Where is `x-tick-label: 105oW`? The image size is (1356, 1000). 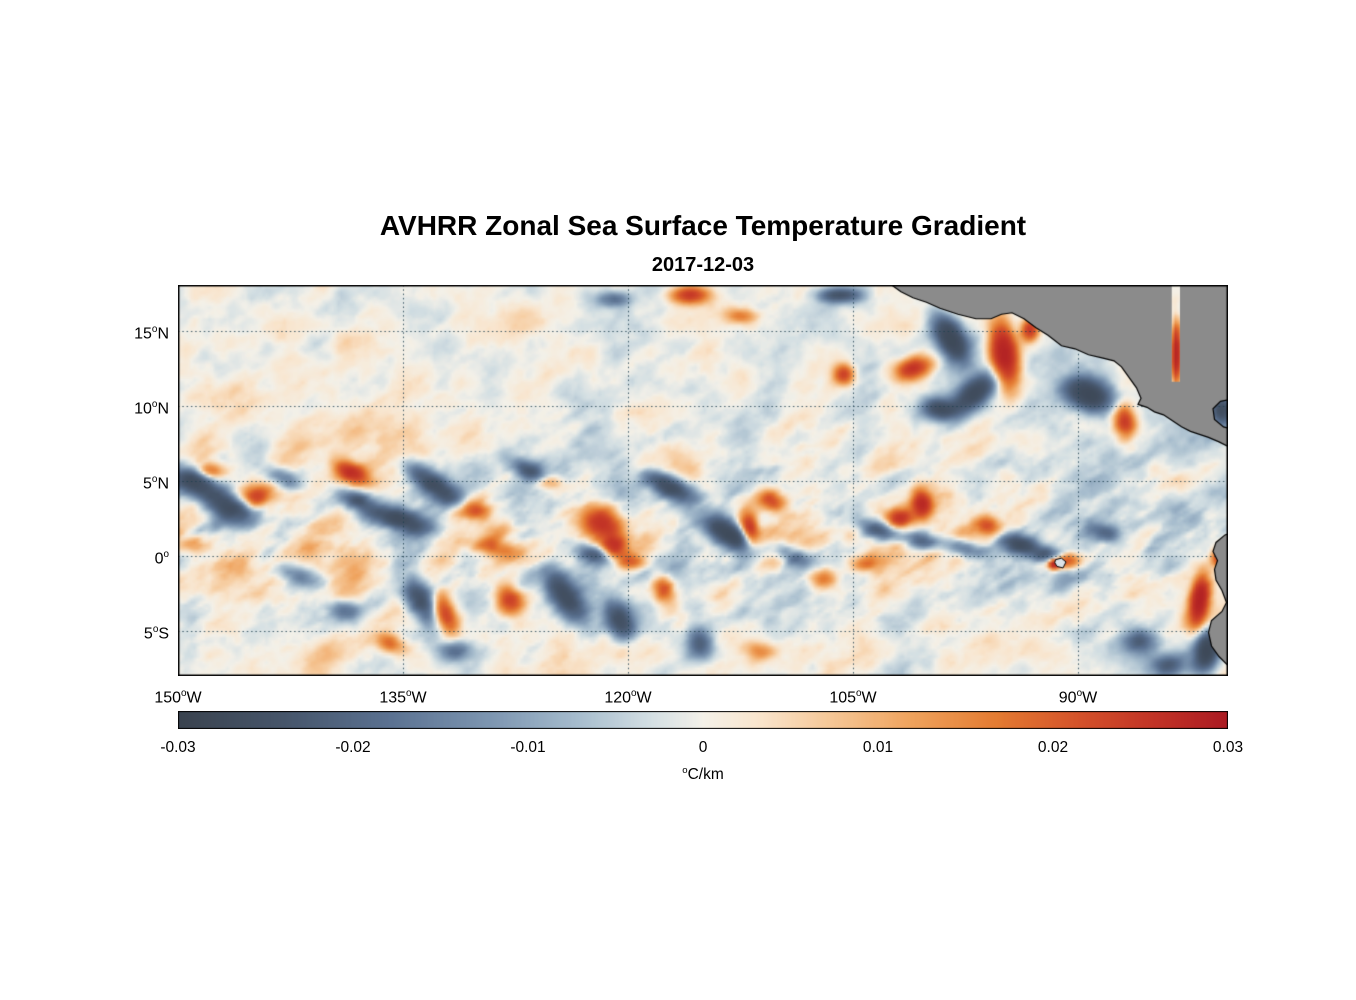
x-tick-label: 105oW is located at coordinates (853, 697).